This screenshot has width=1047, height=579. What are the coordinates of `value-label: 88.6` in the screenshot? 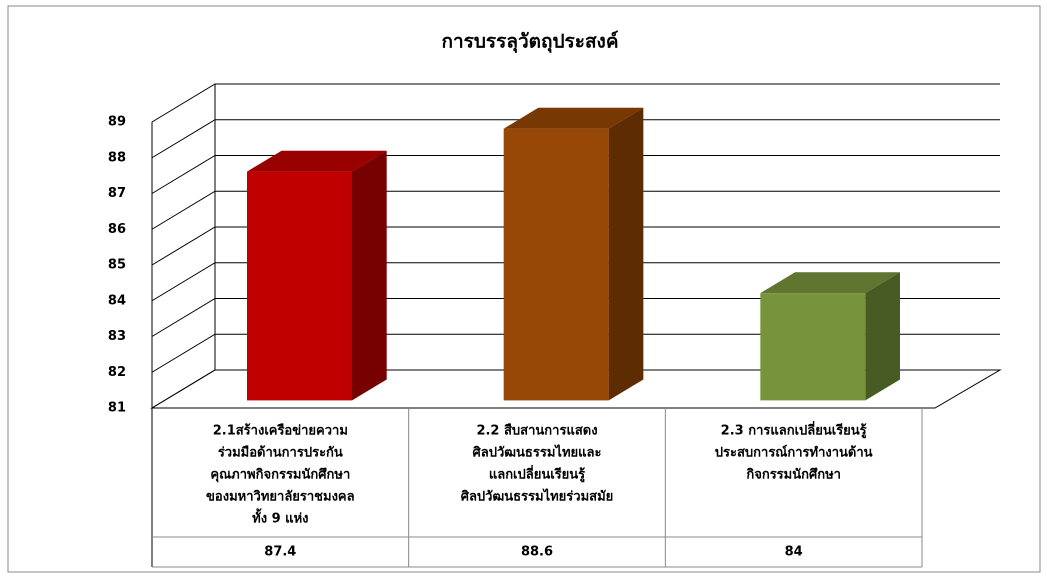 It's located at (537, 552).